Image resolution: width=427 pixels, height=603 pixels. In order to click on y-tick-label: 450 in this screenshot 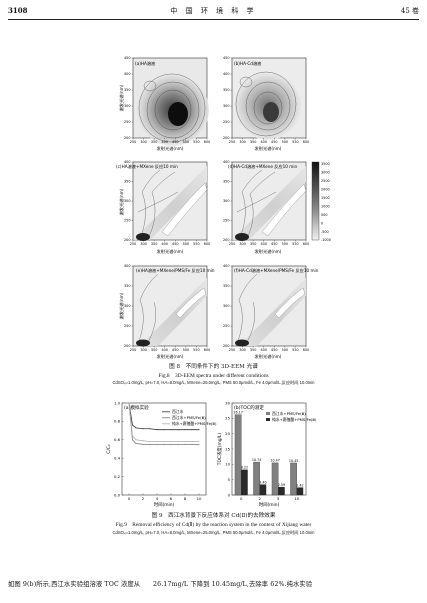, I will do `click(127, 58)`.